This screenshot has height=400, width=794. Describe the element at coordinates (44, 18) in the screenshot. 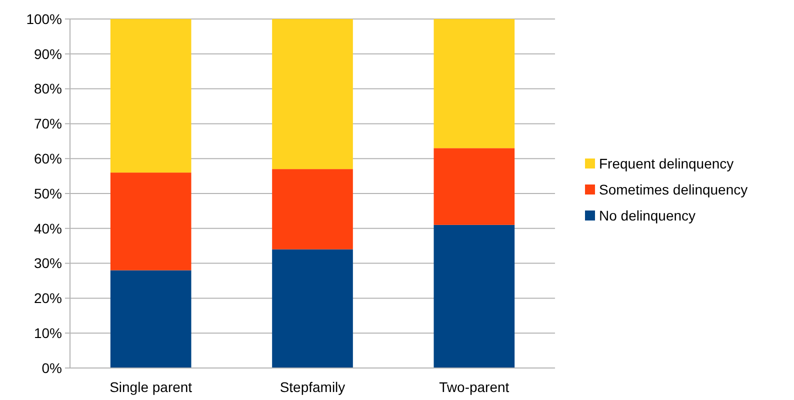

I see `y-tick-label: 100%` at that location.